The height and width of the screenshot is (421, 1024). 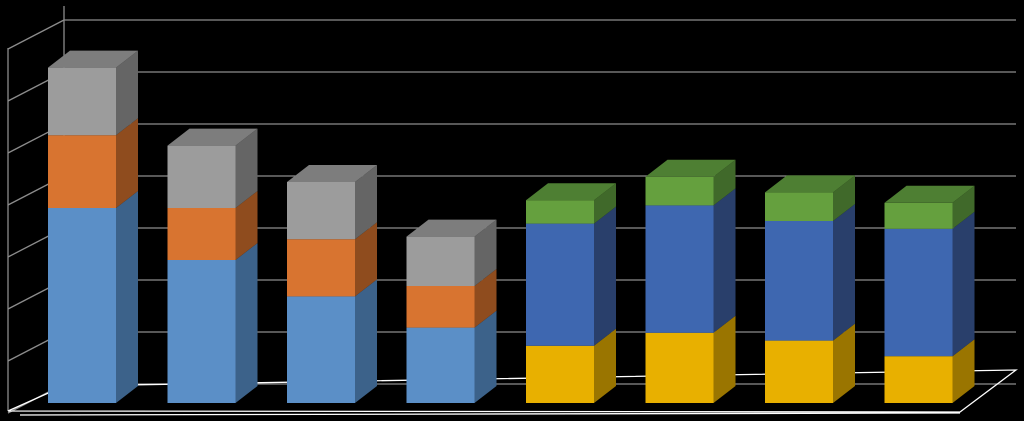 I want to click on floor-outline, so click(x=512, y=391).